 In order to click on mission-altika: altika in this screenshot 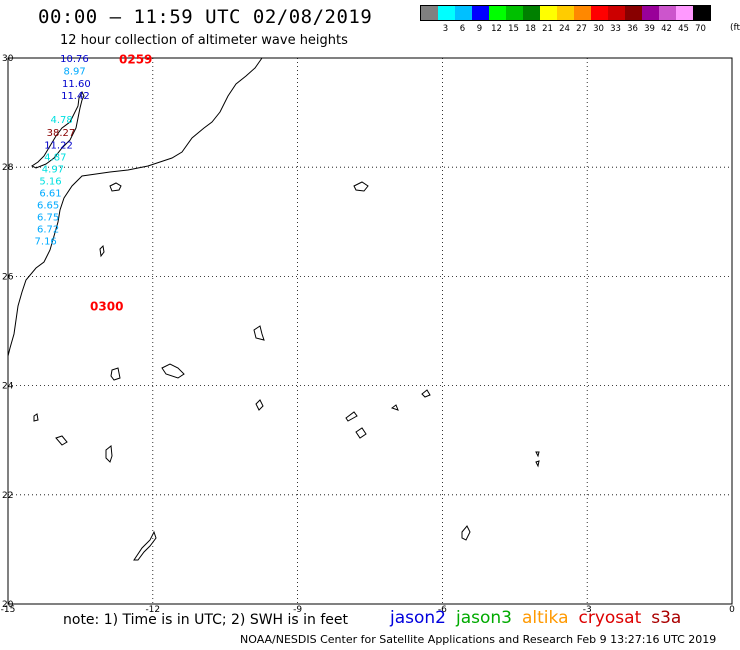, I will do `click(545, 618)`.